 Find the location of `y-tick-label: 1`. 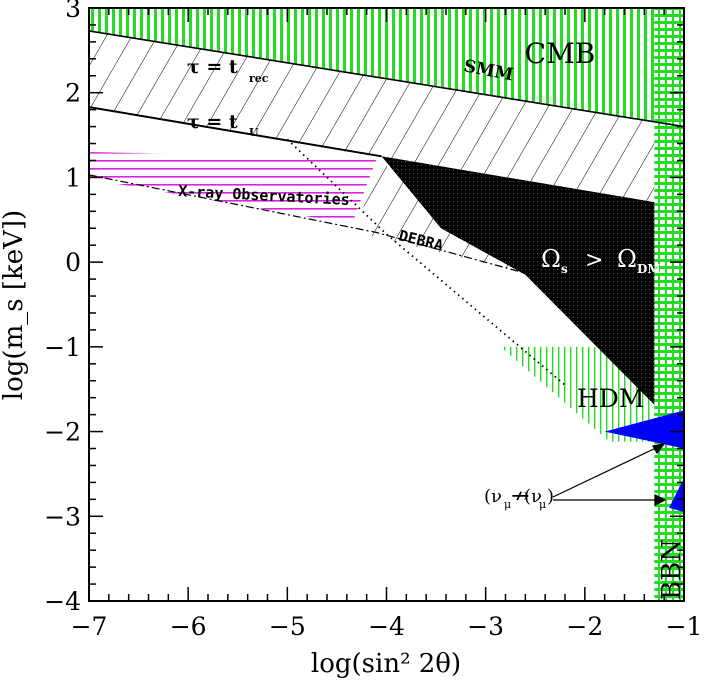

y-tick-label: 1 is located at coordinates (73, 177).